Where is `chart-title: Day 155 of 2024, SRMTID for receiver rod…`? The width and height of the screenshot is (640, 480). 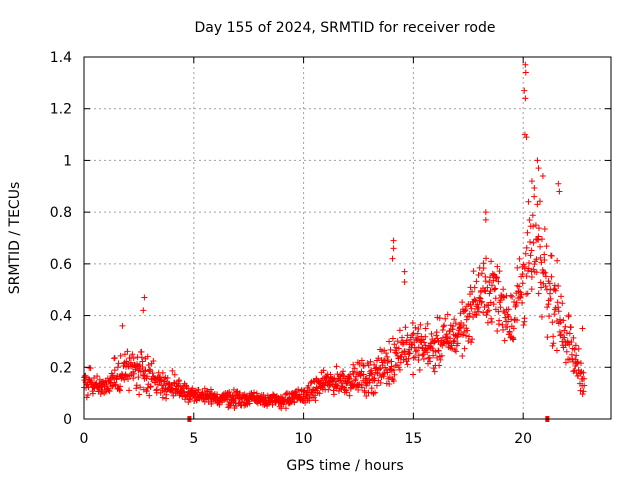
chart-title: Day 155 of 2024, SRMTID for receiver rod… is located at coordinates (345, 28).